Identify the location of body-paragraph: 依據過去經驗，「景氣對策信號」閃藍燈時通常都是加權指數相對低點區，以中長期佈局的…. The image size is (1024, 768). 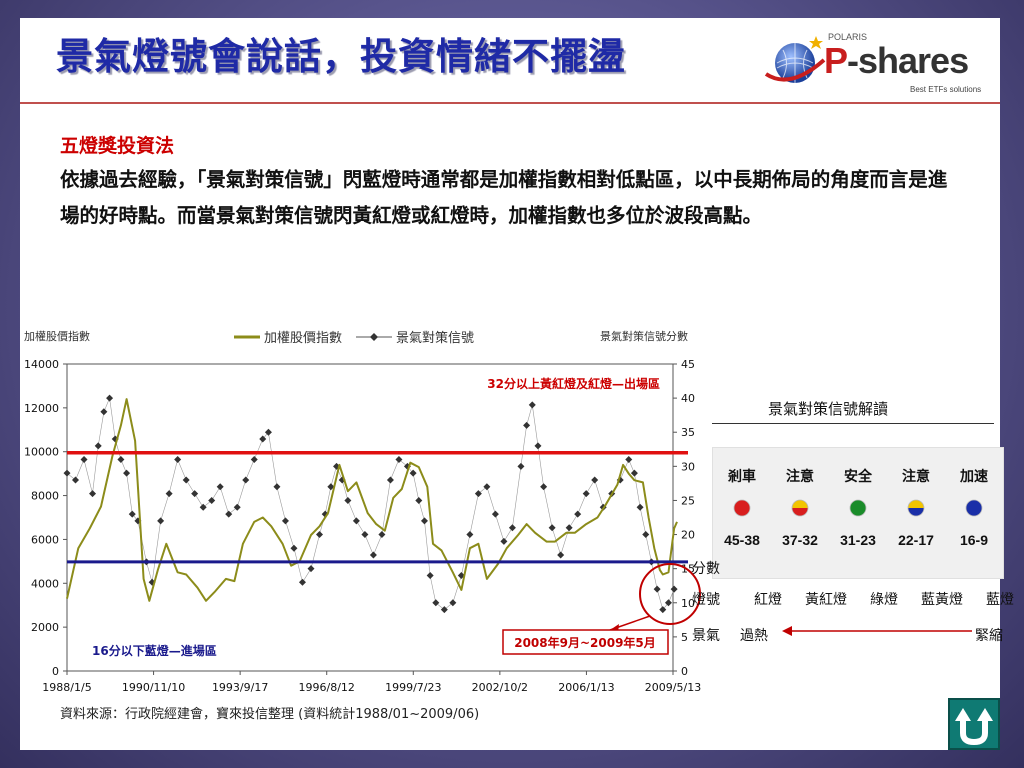
(504, 197).